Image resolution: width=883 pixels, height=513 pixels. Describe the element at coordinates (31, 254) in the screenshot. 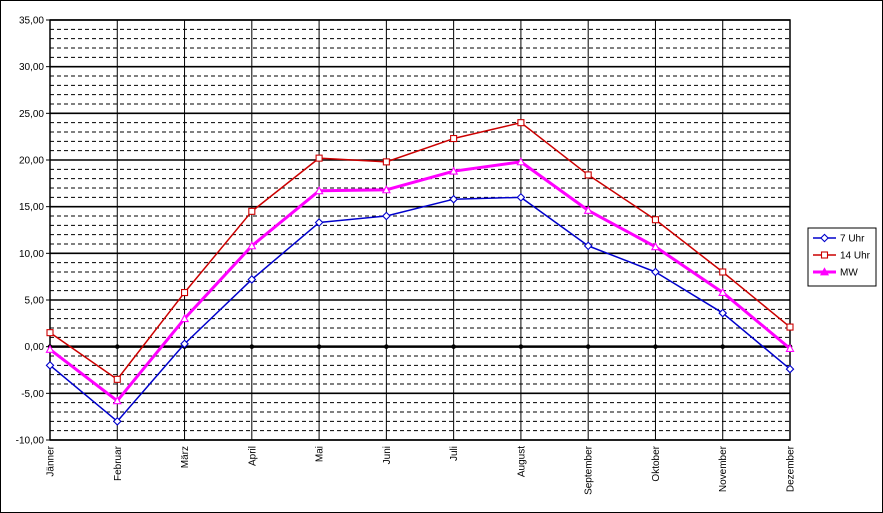

I see `y-tick-label: 10,00` at that location.